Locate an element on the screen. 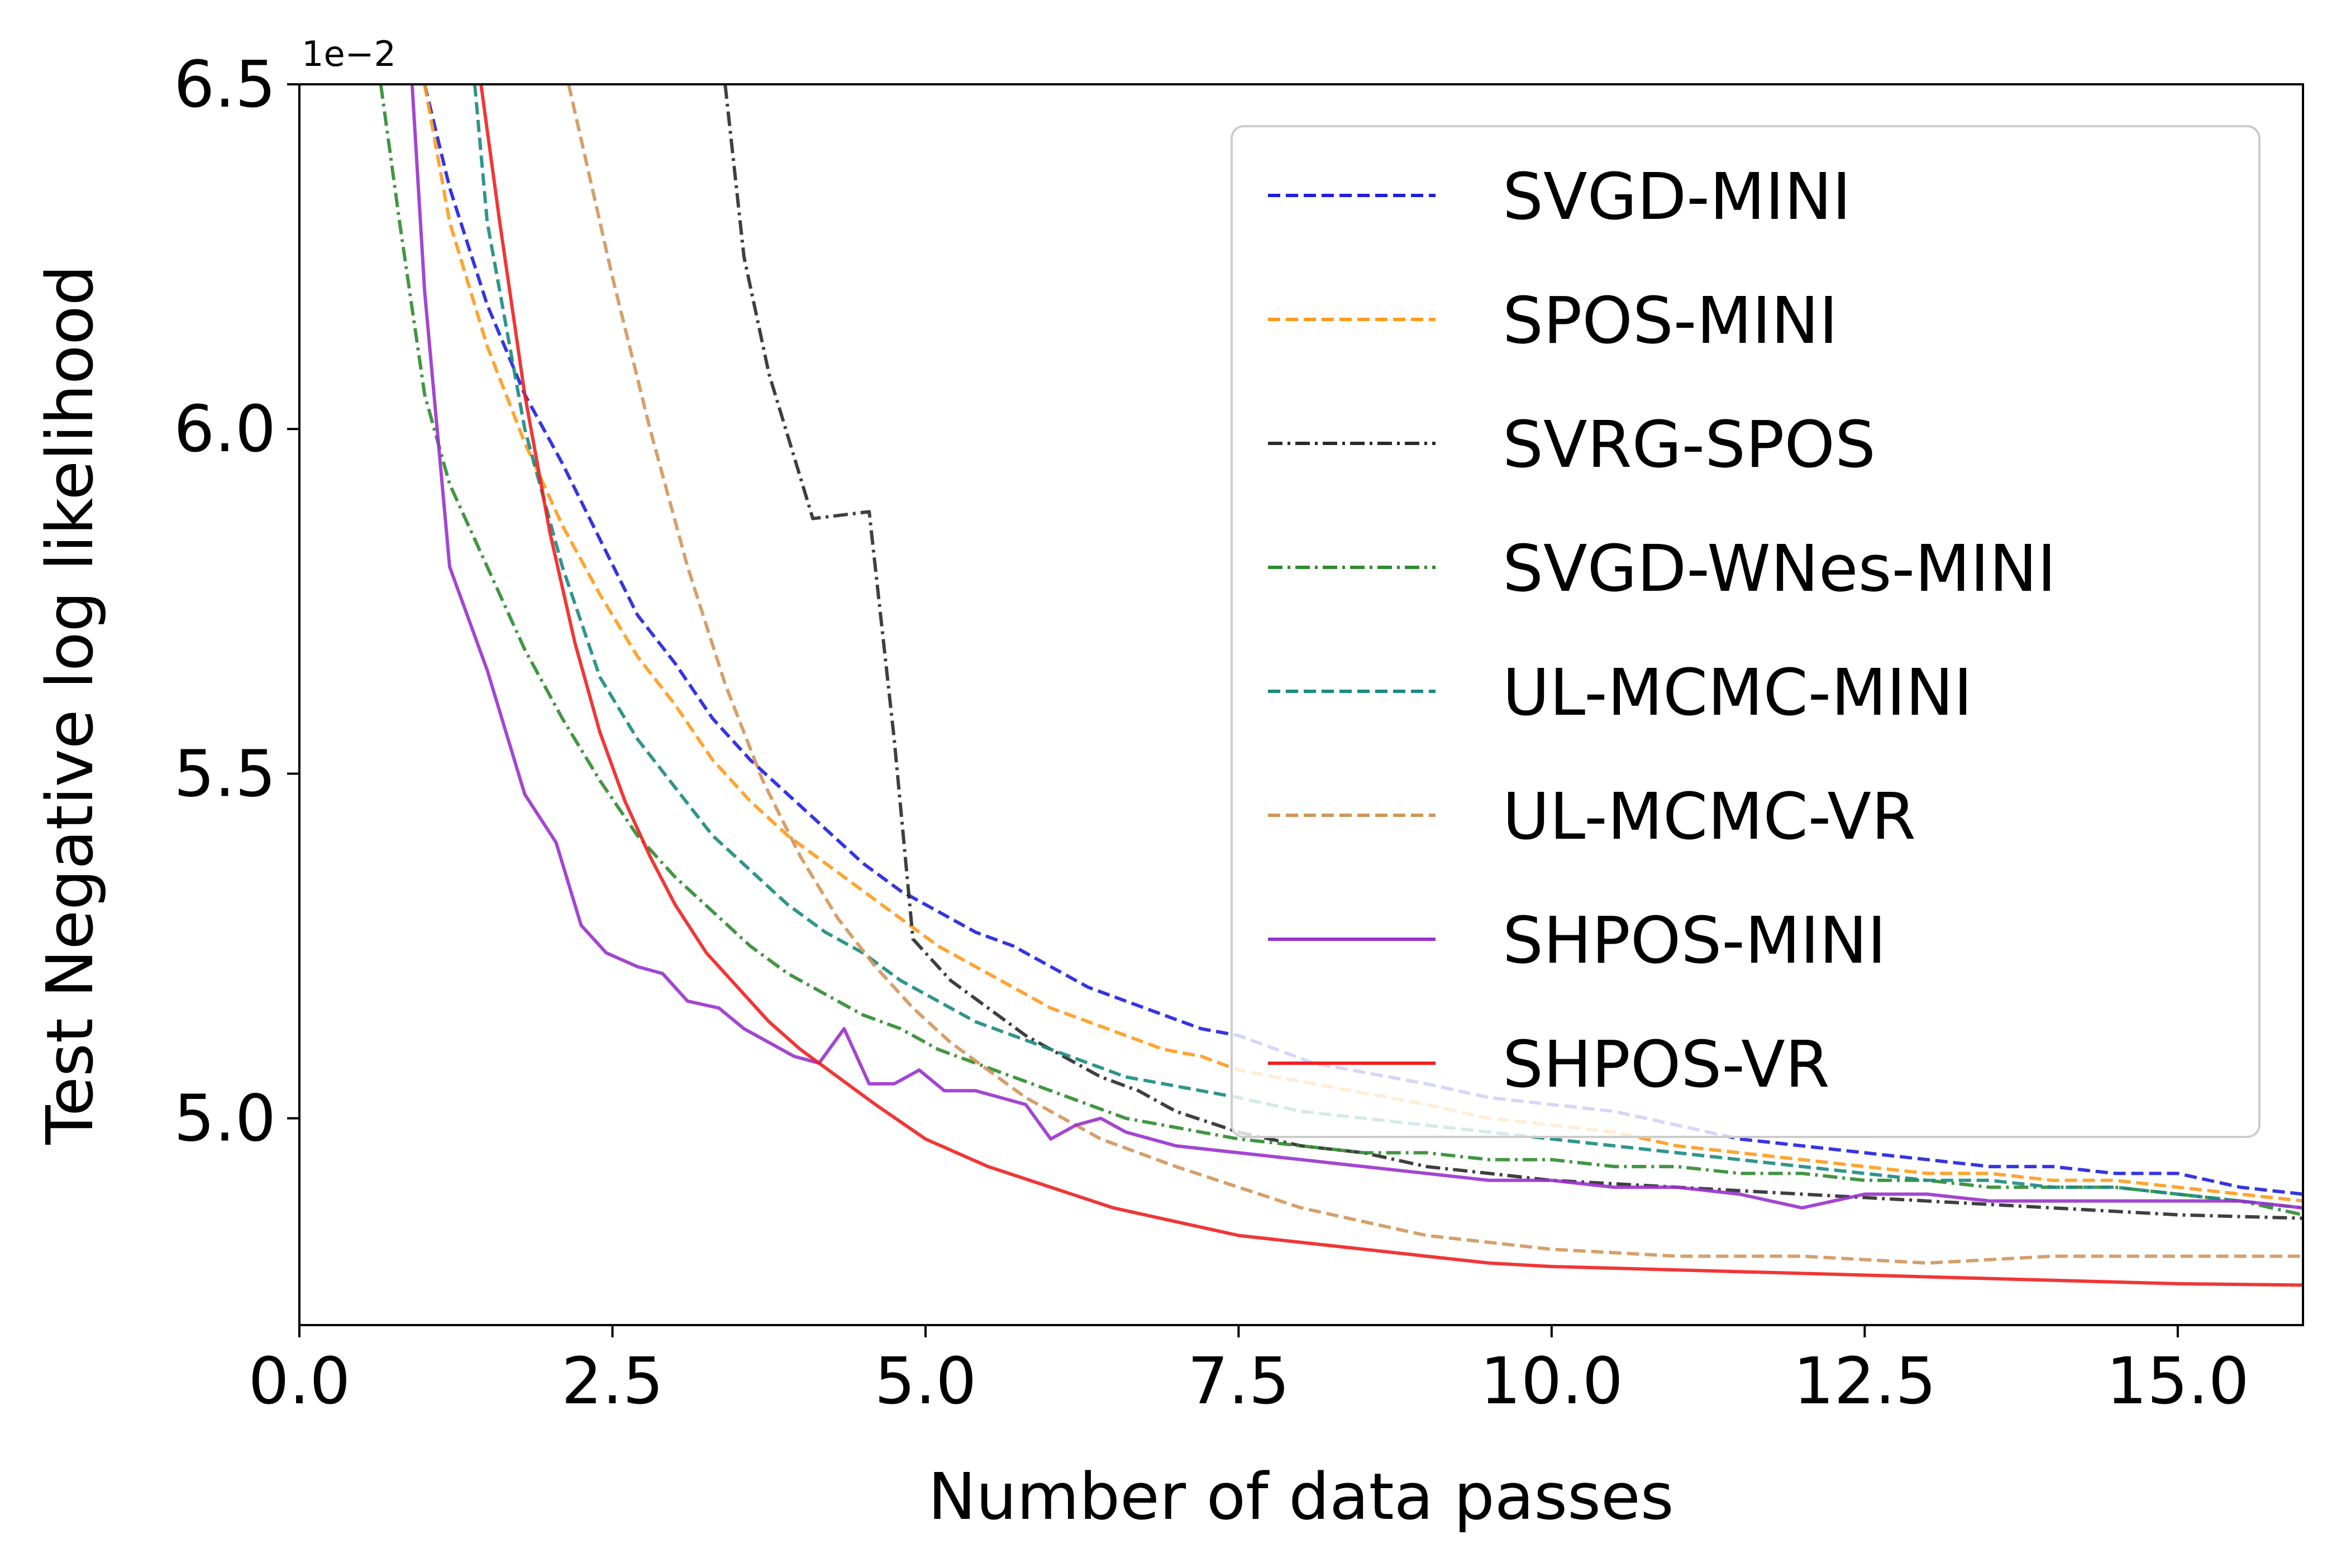  x-axis-title: Number of data passes is located at coordinates (1300, 1497).